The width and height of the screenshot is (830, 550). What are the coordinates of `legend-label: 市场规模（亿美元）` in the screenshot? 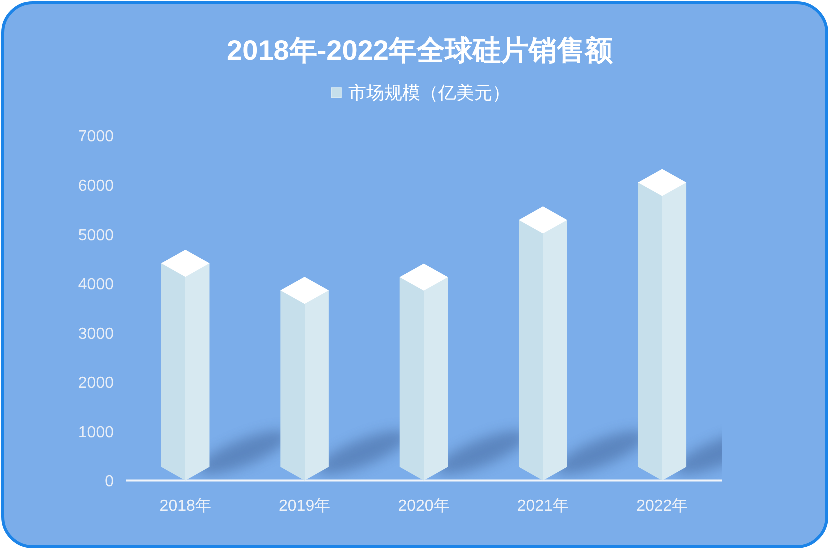 It's located at (429, 93).